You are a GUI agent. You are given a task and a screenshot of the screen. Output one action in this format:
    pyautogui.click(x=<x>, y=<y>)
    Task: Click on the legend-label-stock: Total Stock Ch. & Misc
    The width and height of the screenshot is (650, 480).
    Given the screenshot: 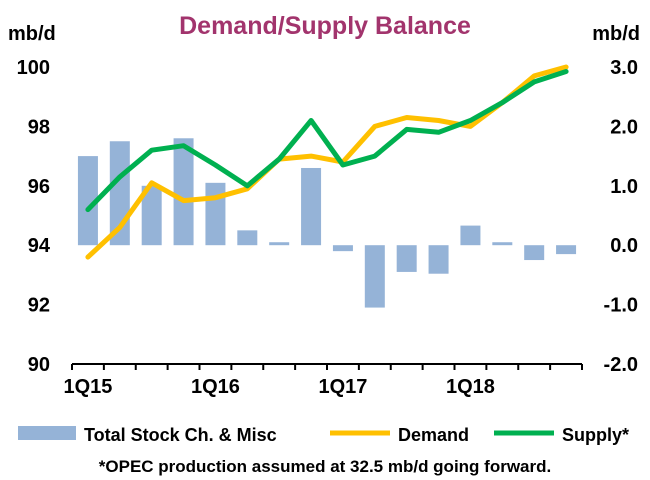 What is the action you would take?
    pyautogui.click(x=180, y=435)
    